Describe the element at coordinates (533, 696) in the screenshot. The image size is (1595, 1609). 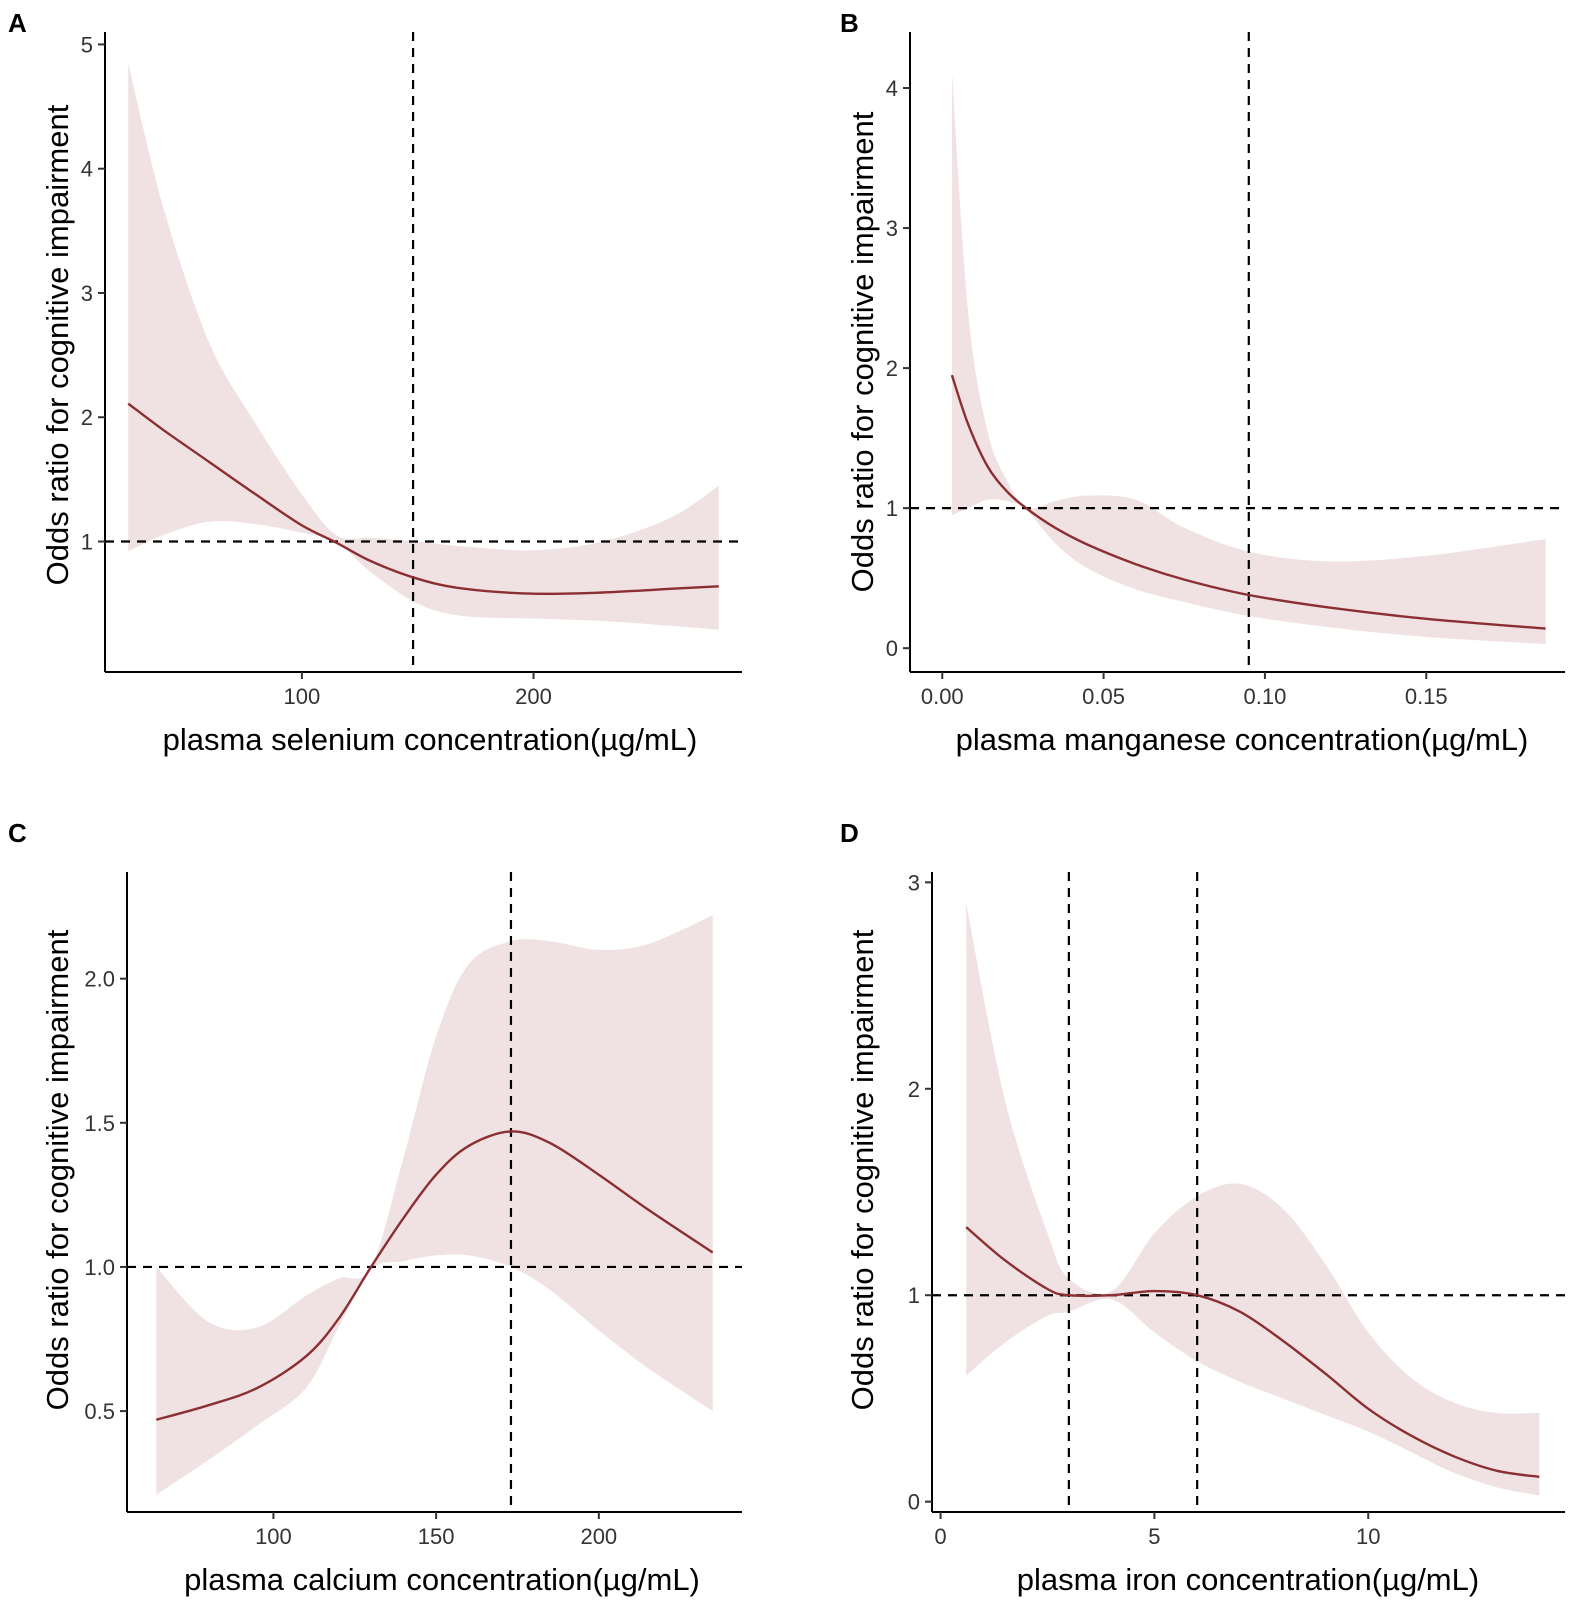
I see `panel-a-x-tick-label: 200` at that location.